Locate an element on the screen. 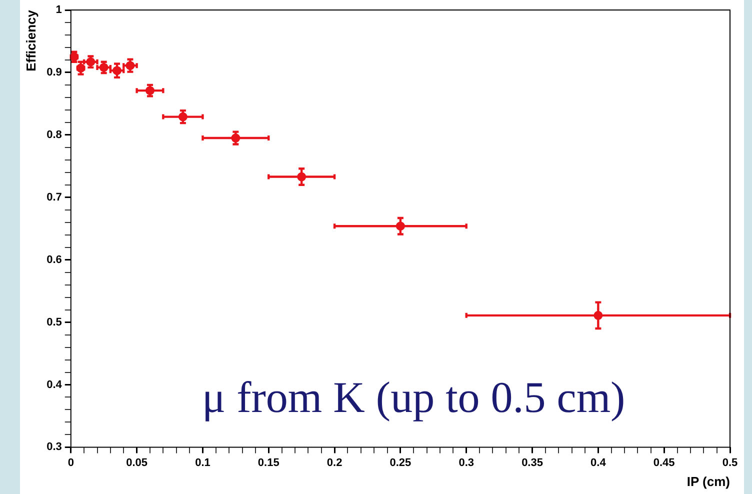 The height and width of the screenshot is (494, 752). y-tick-label: 0.3 is located at coordinates (54, 447).